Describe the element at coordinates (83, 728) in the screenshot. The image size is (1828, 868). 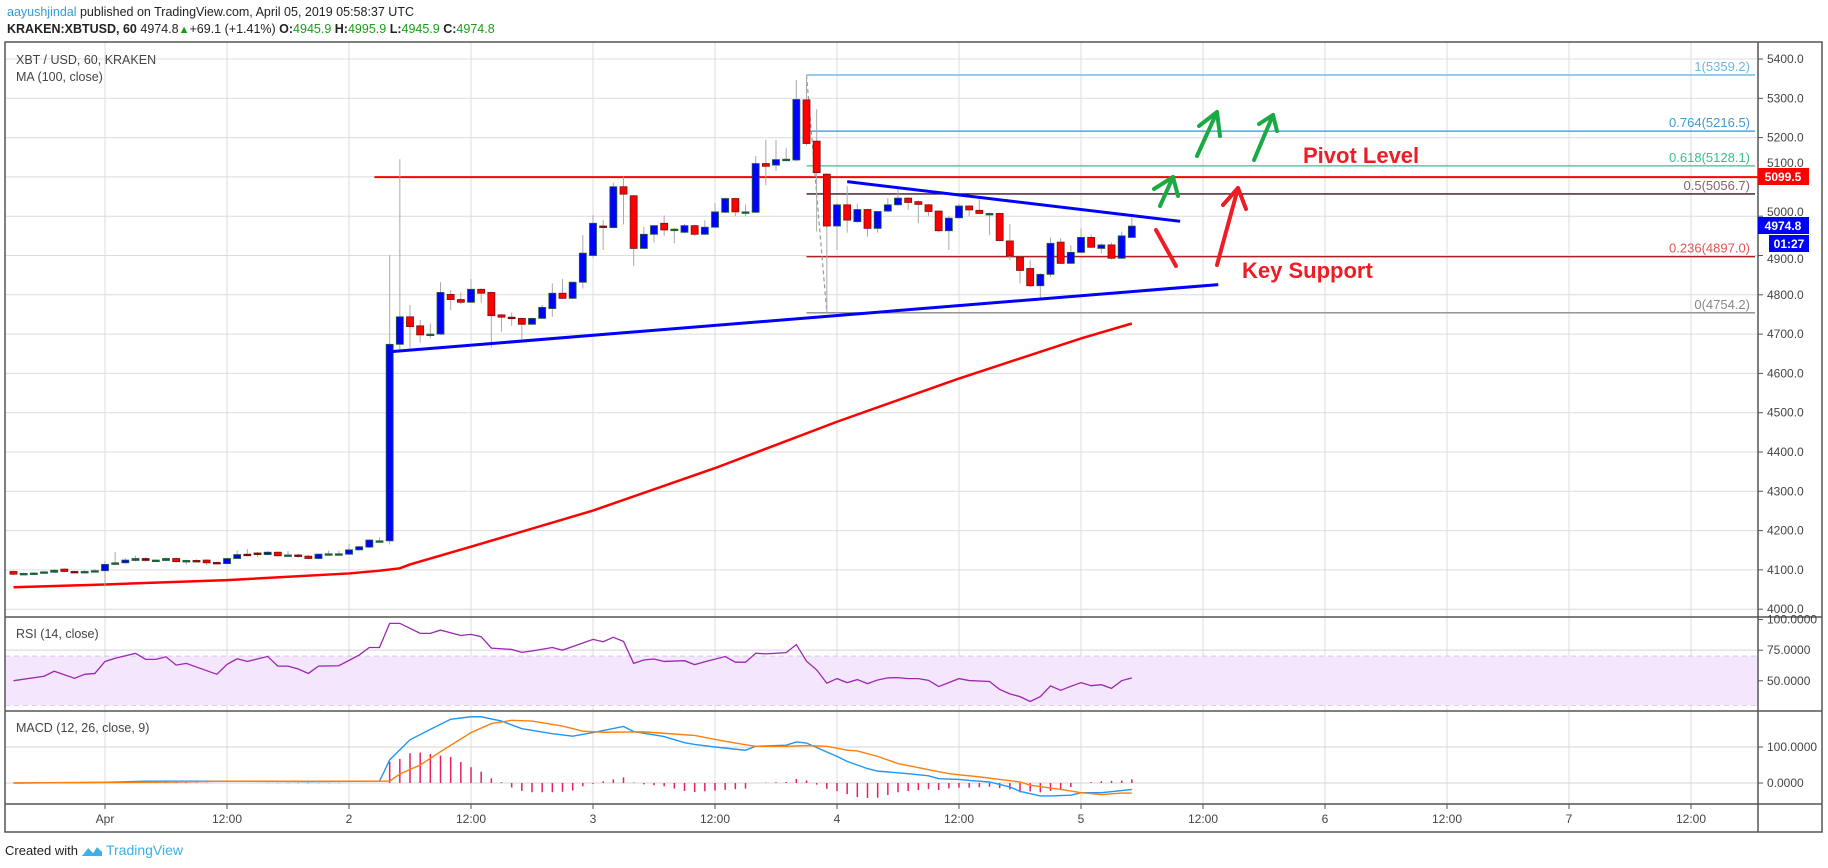
I see `macd-legend: MACD (12, 26, close, 9)` at that location.